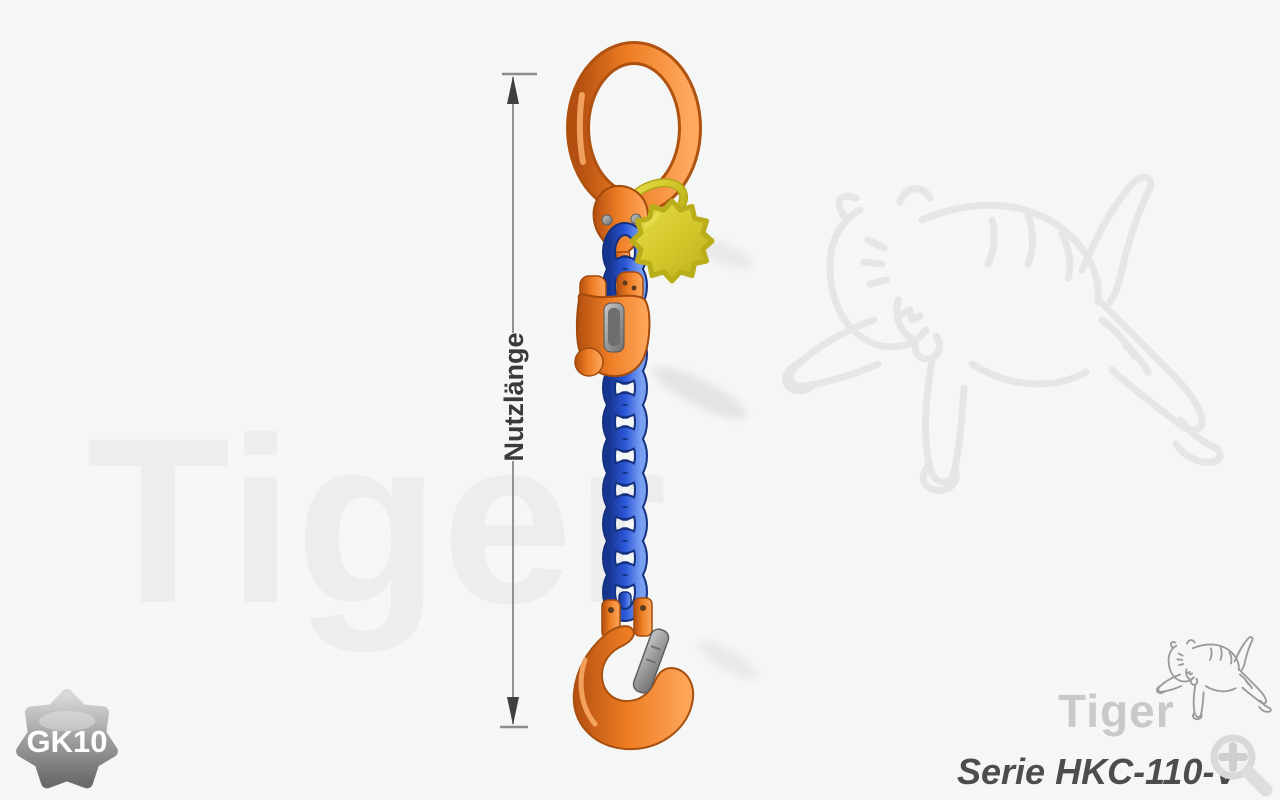  What do you see at coordinates (612, 324) in the screenshot?
I see `shortening-clutch` at bounding box center [612, 324].